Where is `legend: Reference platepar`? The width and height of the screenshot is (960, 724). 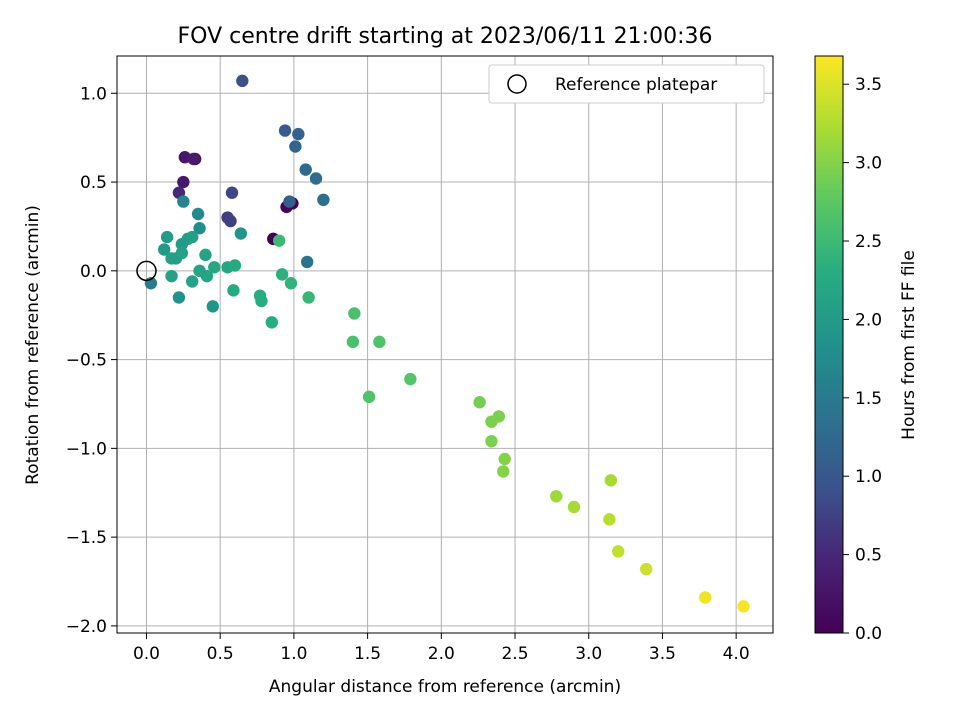 legend: Reference platepar is located at coordinates (626, 84).